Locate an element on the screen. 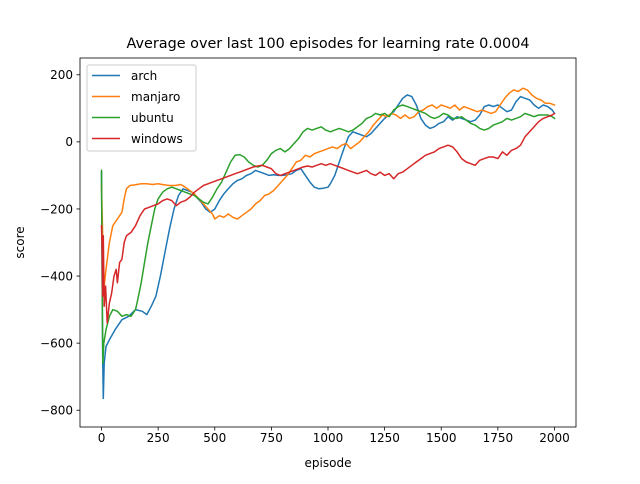 The width and height of the screenshot is (640, 484). x-tick-label: 2000 is located at coordinates (554, 438).